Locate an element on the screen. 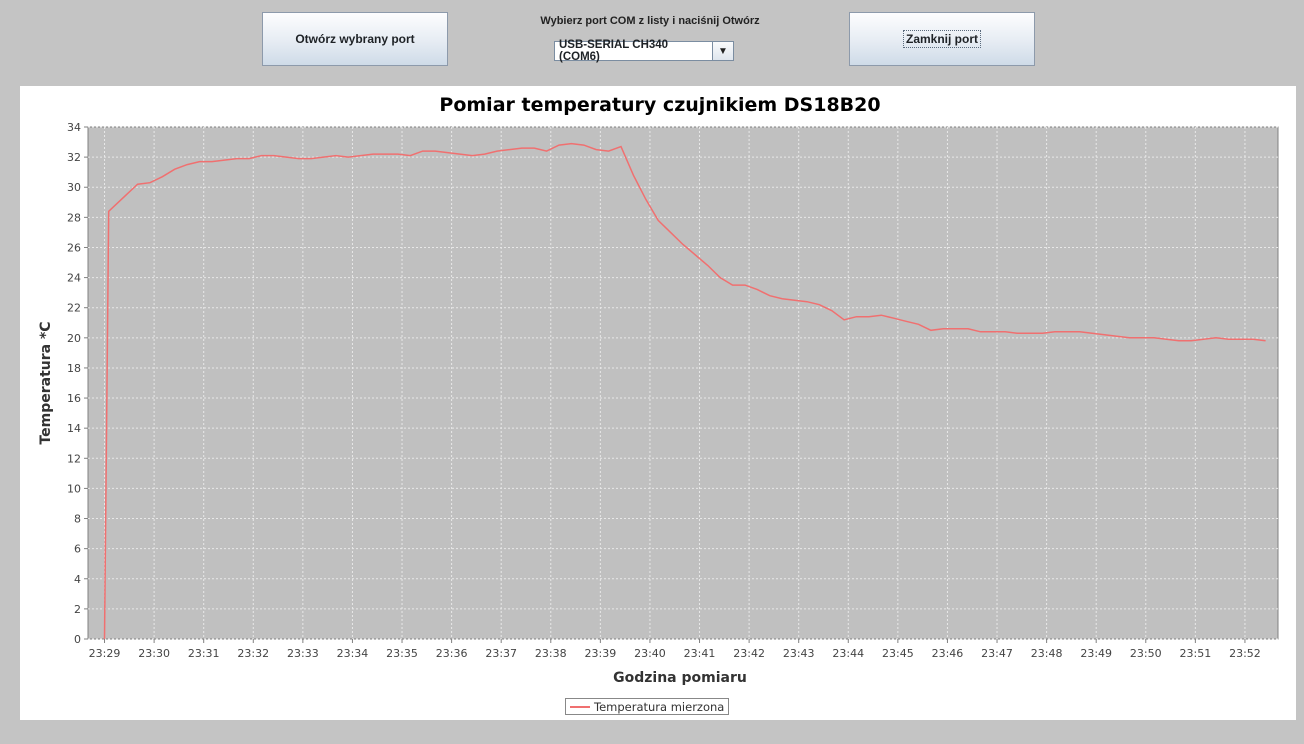 Image resolution: width=1304 pixels, height=744 pixels. y-tick-label: 14 is located at coordinates (74, 428).